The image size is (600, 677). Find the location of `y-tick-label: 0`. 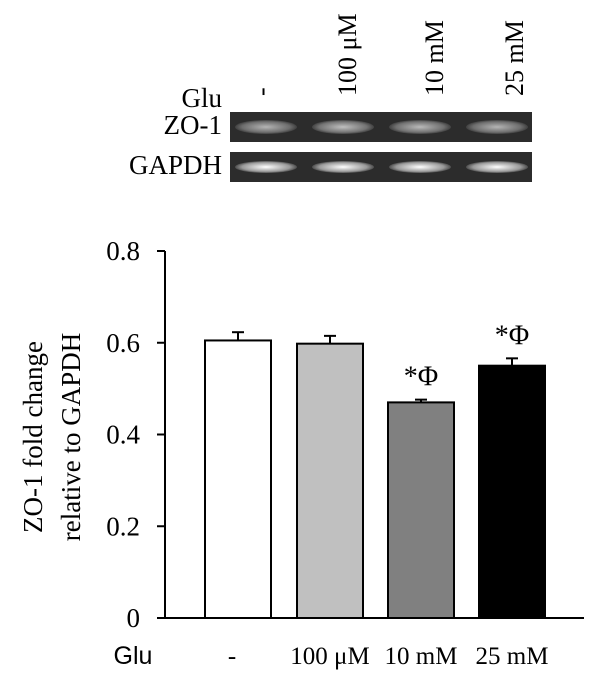

y-tick-label: 0 is located at coordinates (134, 618).